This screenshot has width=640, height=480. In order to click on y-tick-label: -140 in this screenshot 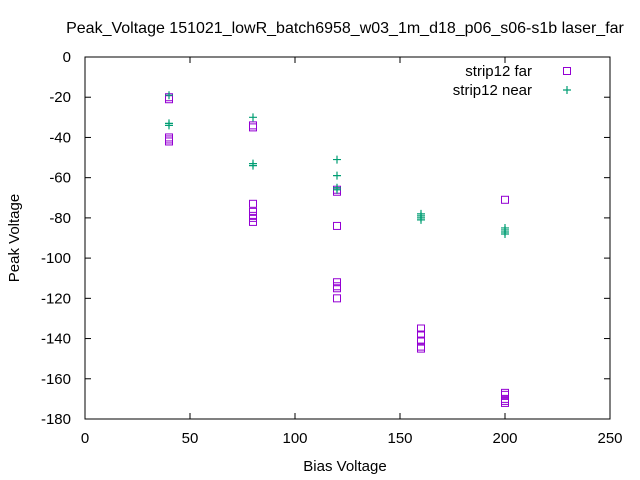, I will do `click(56, 339)`.